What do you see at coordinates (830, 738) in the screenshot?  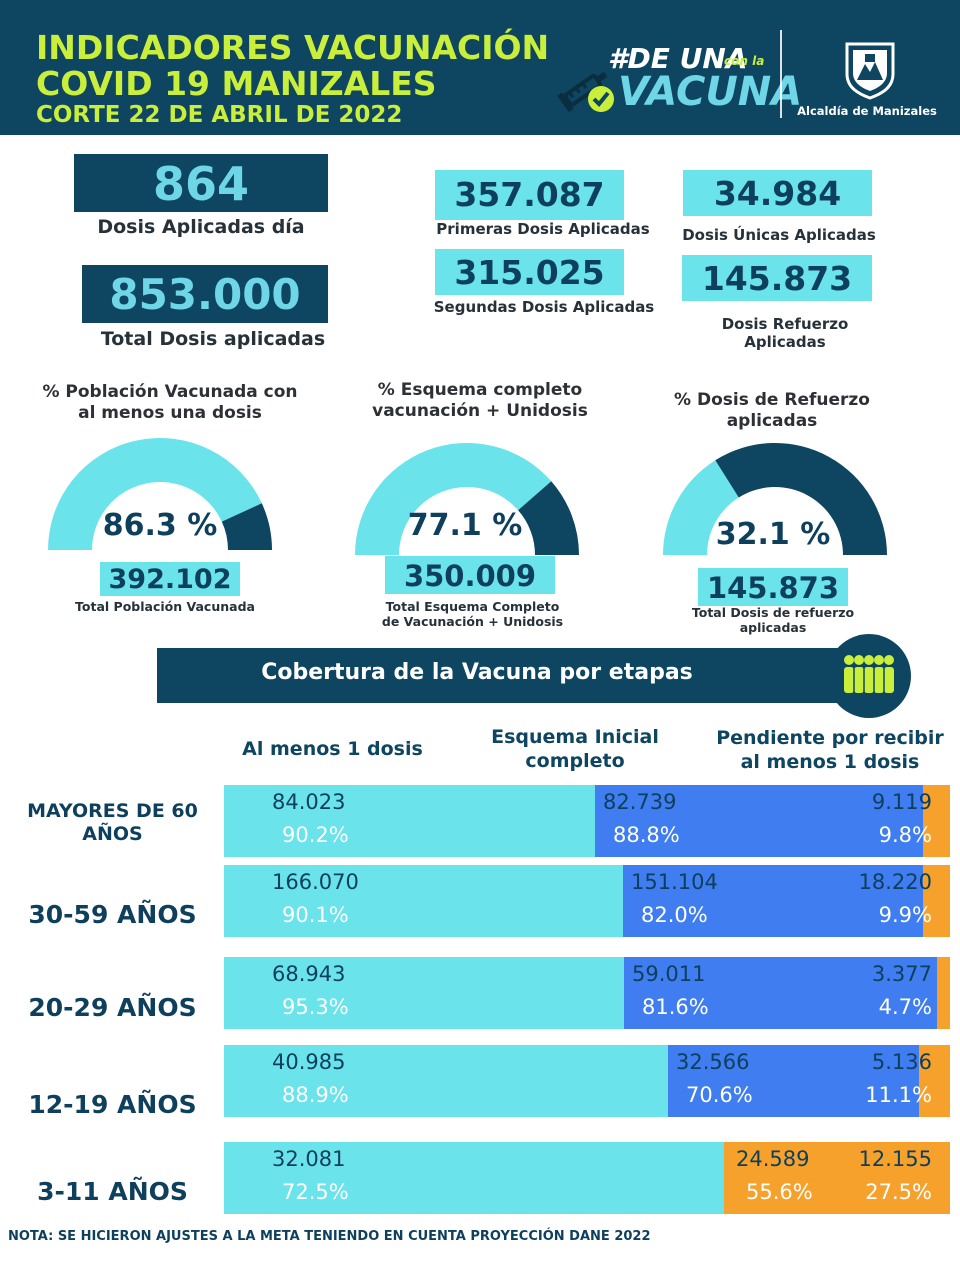 I see `col-header-pending-1: Pendiente por recibir` at bounding box center [830, 738].